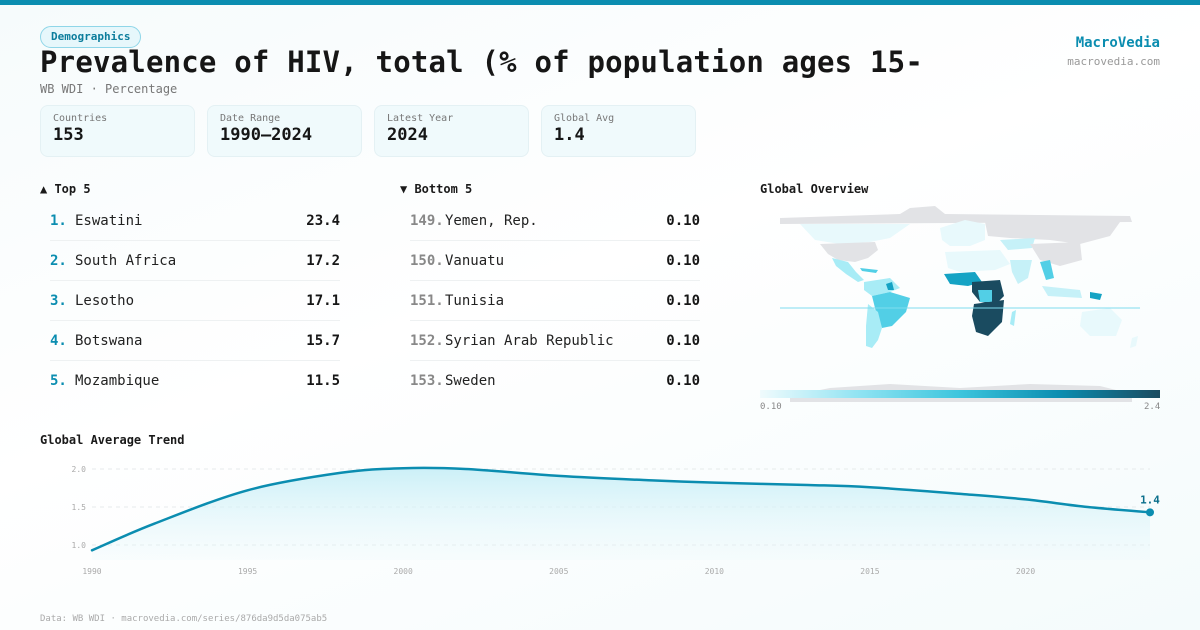 The width and height of the screenshot is (1200, 630). I want to click on x-tick-label: 2015, so click(869, 571).